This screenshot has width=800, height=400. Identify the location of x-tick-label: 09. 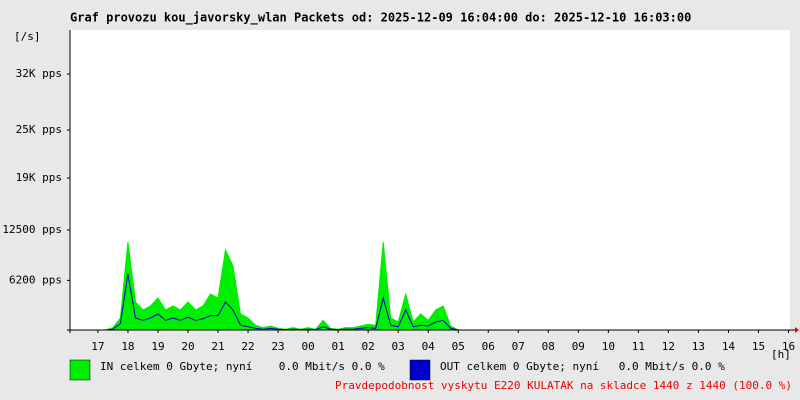
(578, 346).